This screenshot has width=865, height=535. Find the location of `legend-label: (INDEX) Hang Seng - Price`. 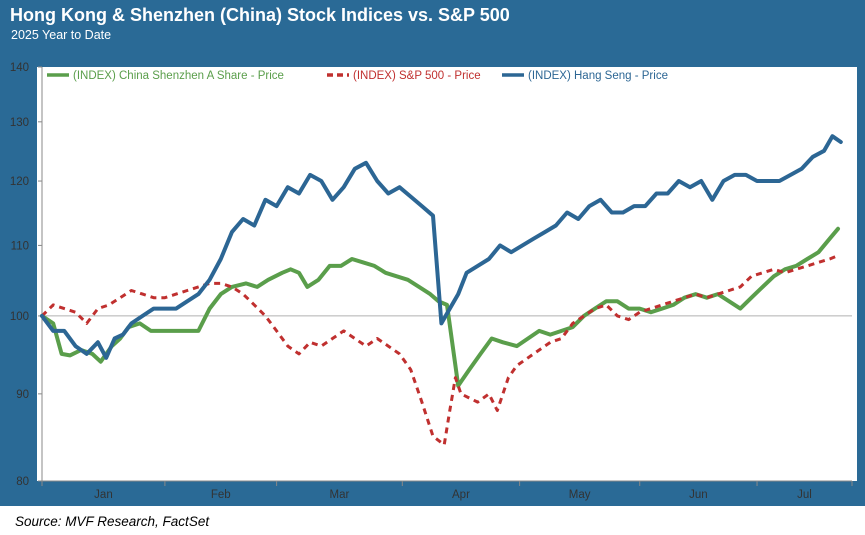

legend-label: (INDEX) Hang Seng - Price is located at coordinates (598, 76).